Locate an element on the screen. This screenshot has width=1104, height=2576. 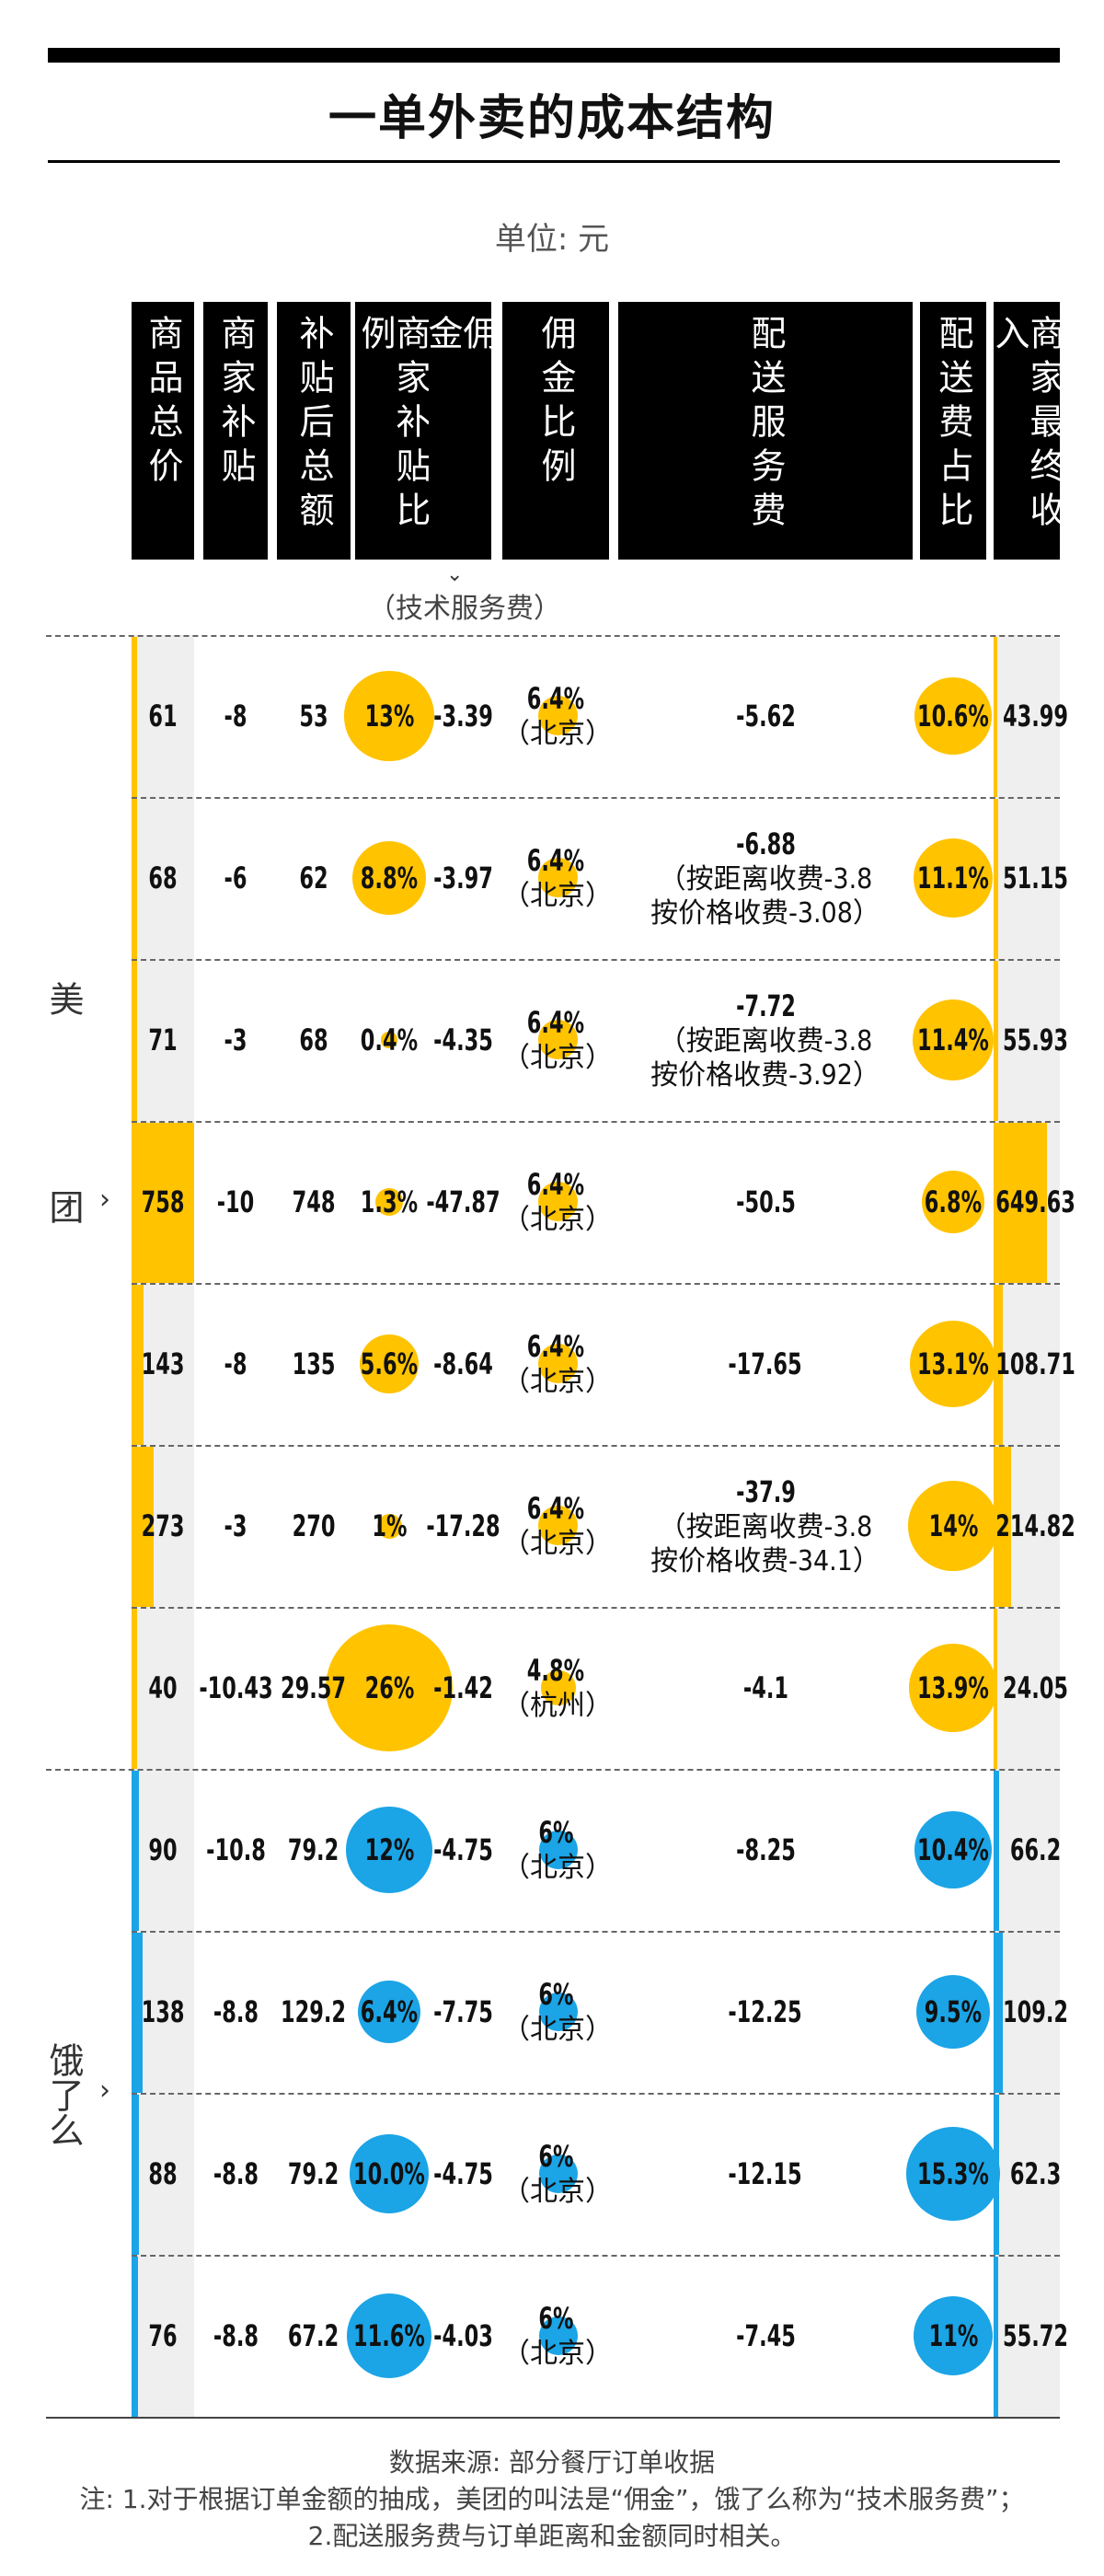
commission-cell-text: -47.87 is located at coordinates (462, 1201).